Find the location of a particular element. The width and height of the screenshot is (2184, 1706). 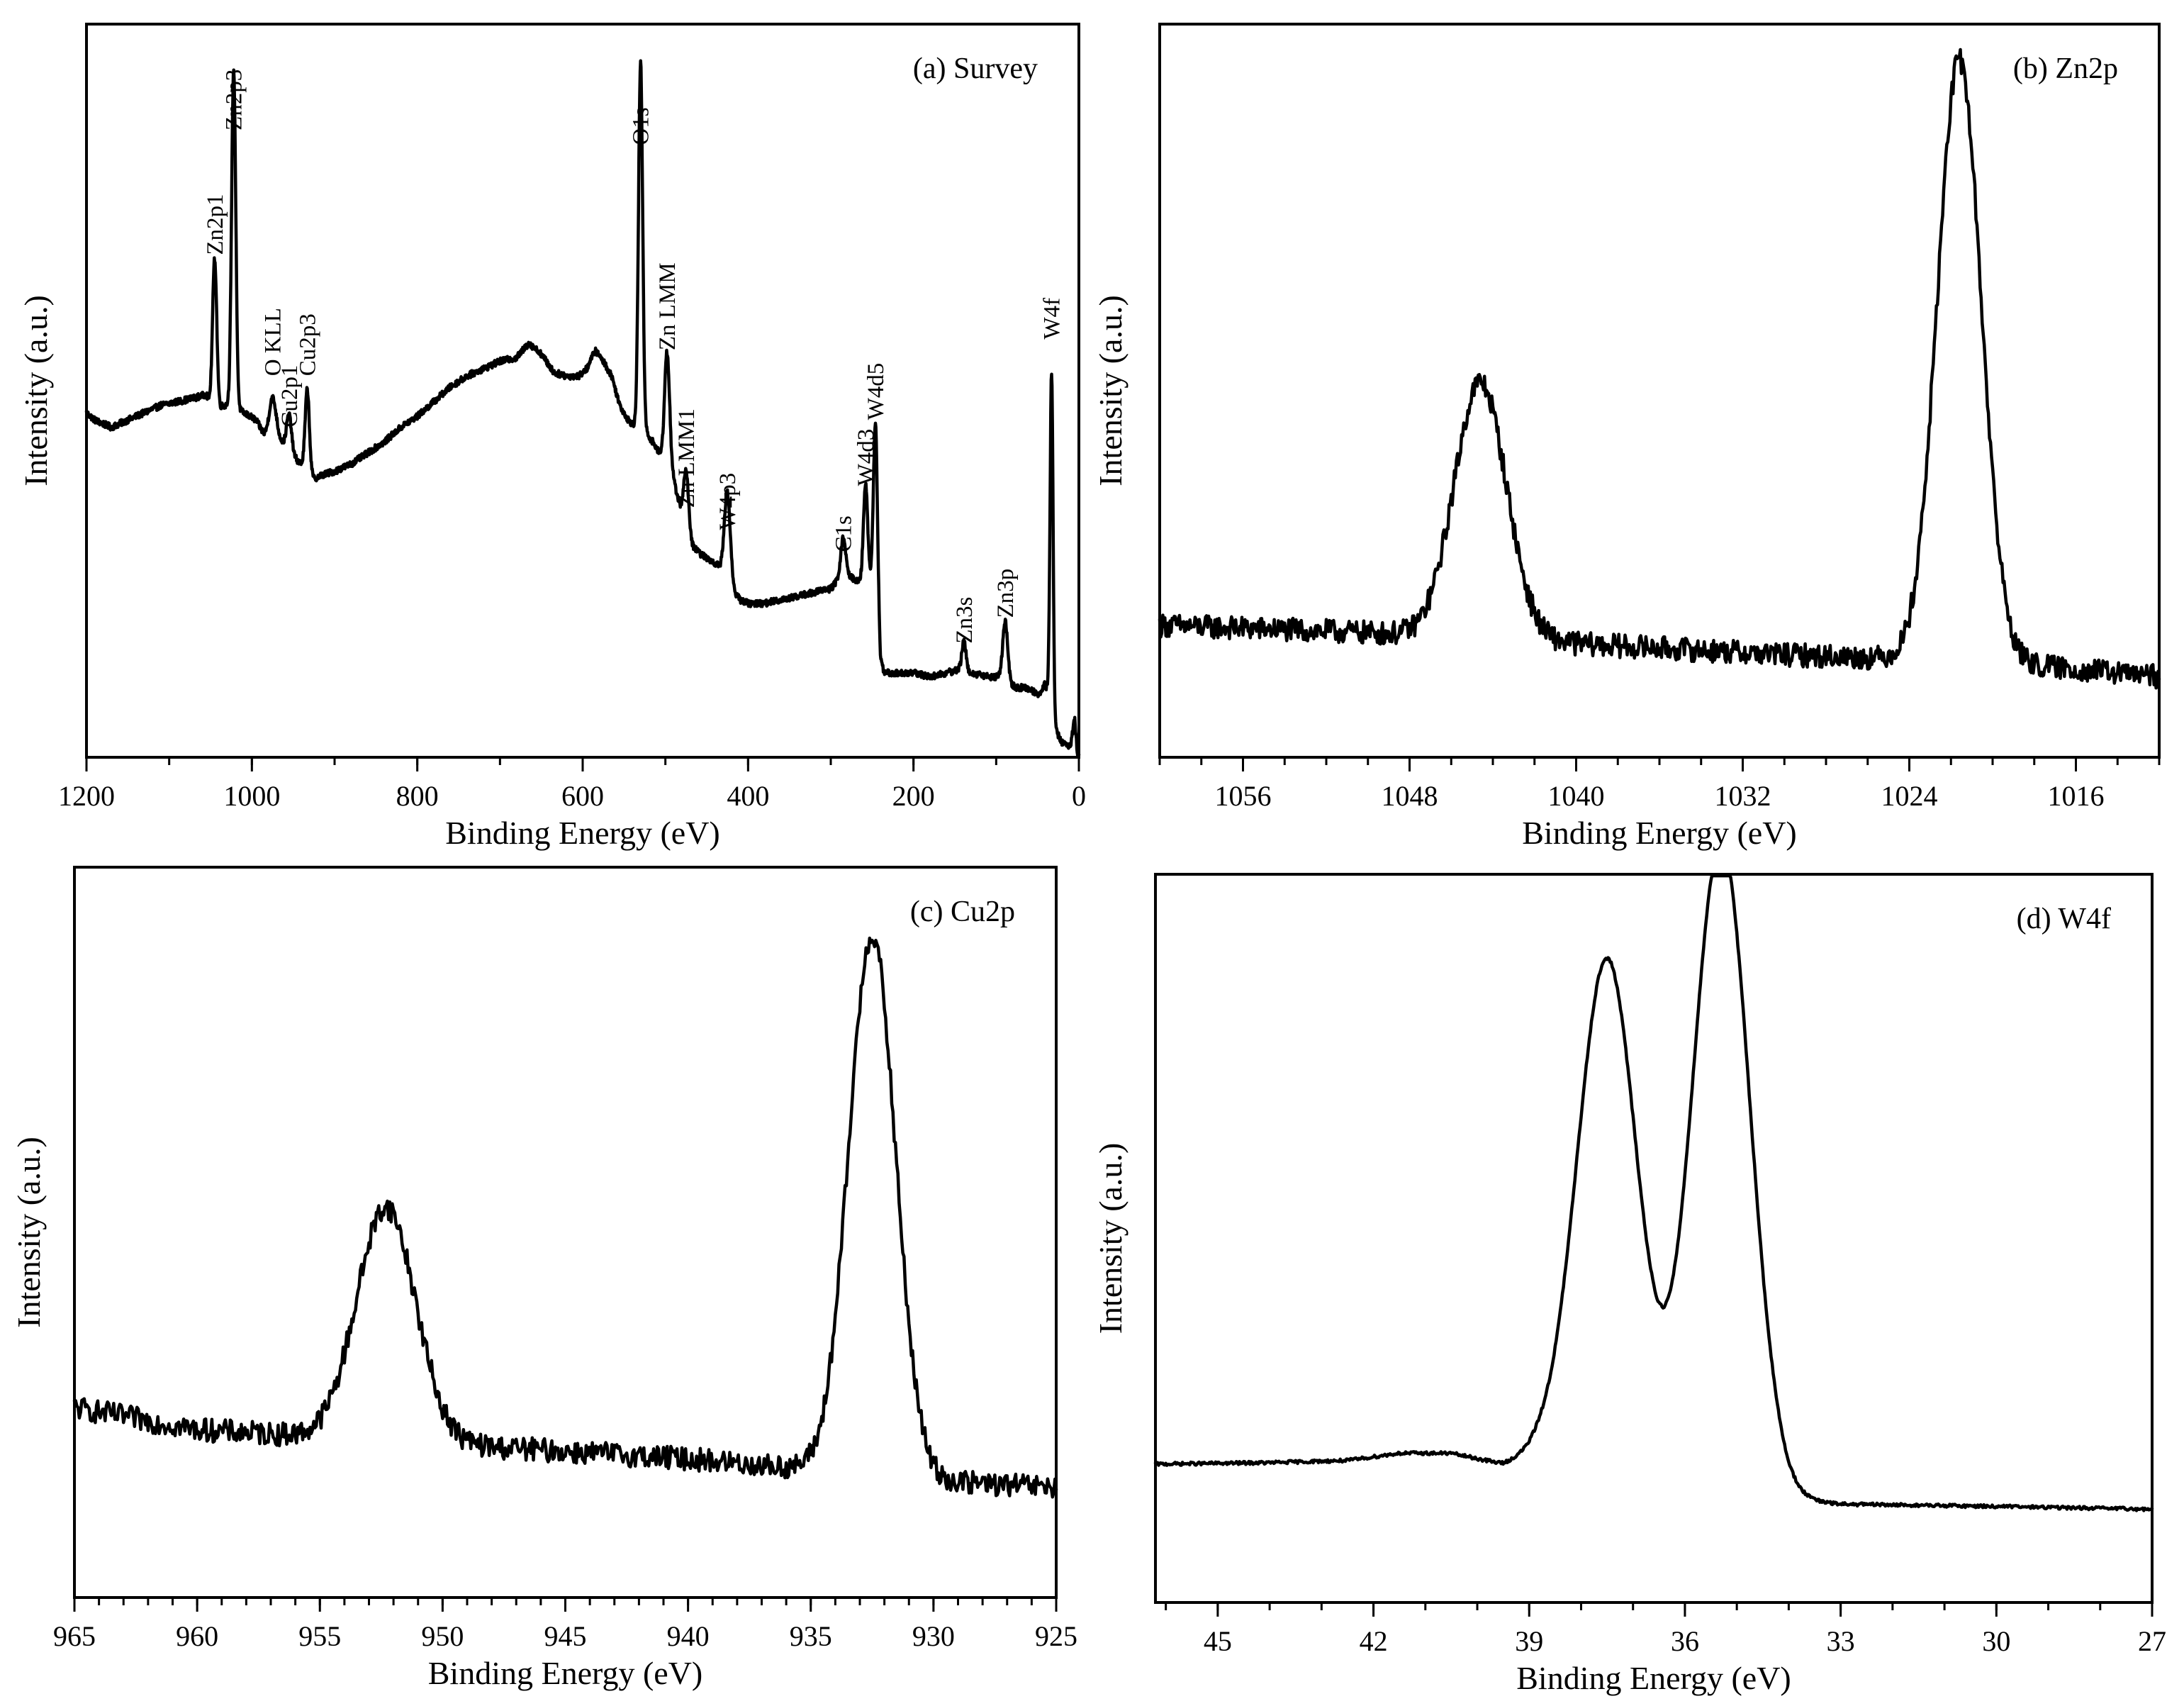

peak-label-o1s: O1s is located at coordinates (641, 126).